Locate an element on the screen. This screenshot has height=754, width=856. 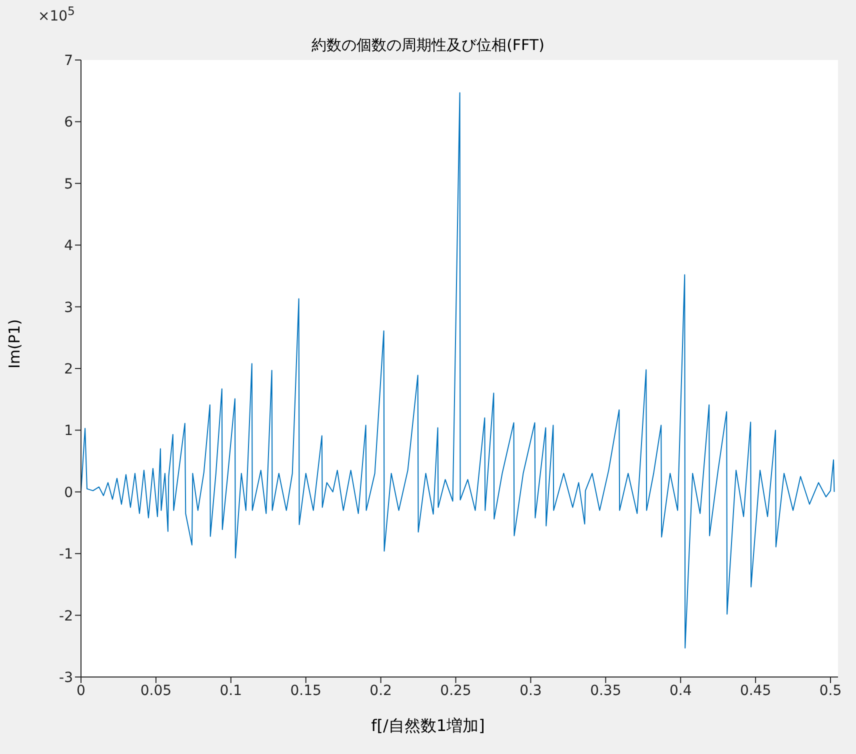
y-tick-label: -2 is located at coordinates (66, 616).